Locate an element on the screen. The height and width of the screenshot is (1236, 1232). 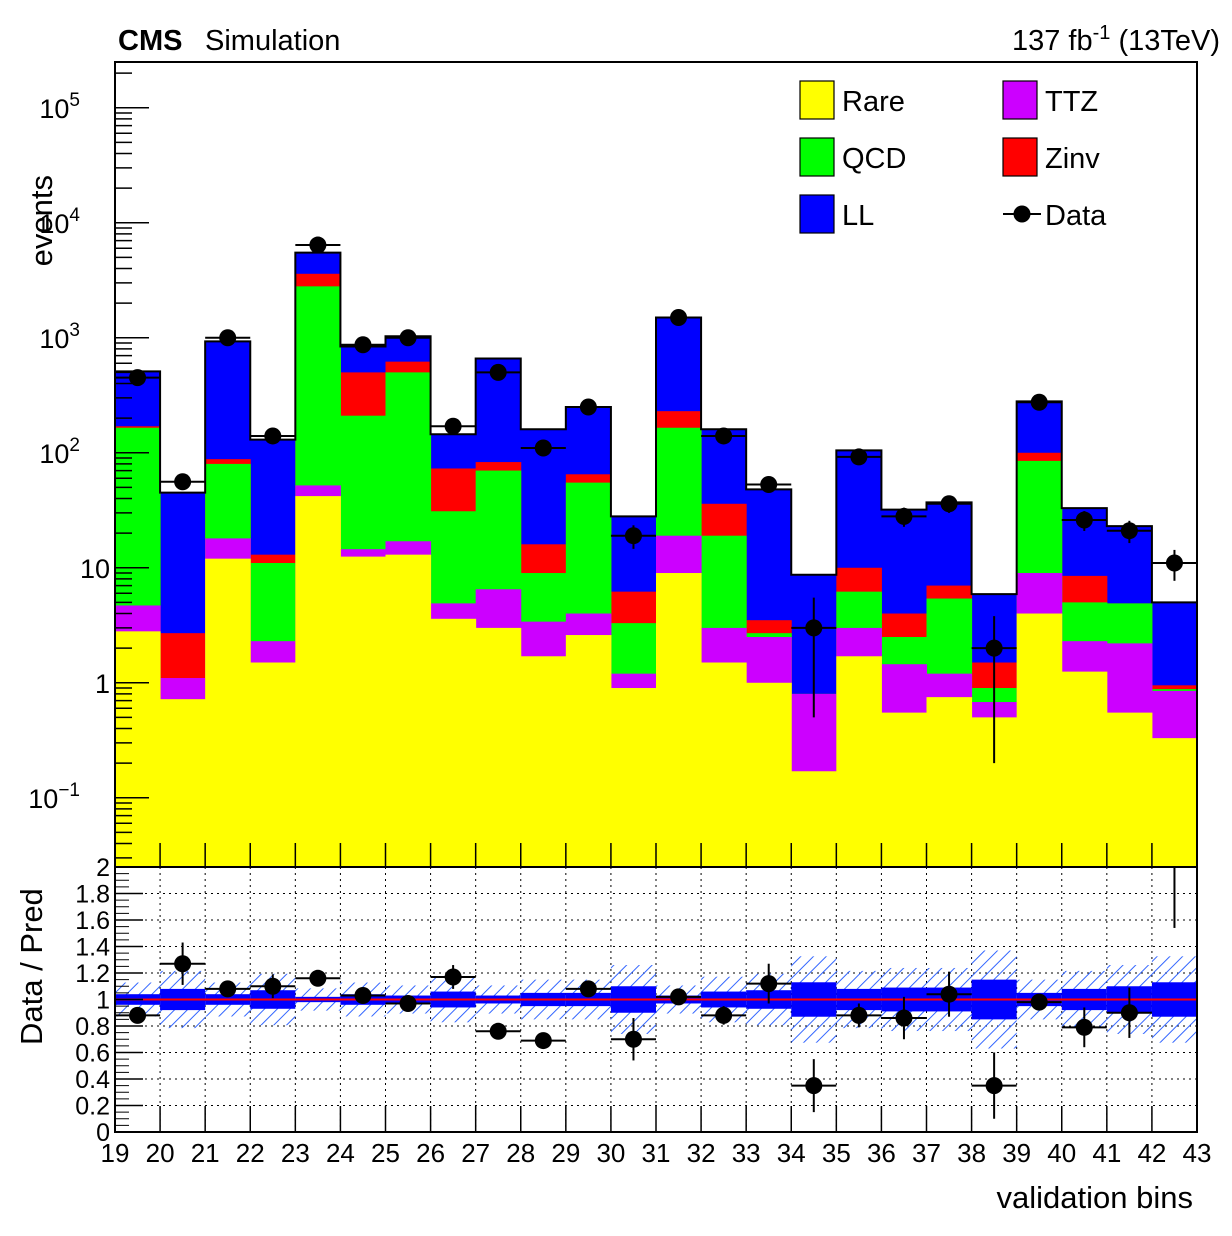
x-tick-label: 19 is located at coordinates (115, 1153).